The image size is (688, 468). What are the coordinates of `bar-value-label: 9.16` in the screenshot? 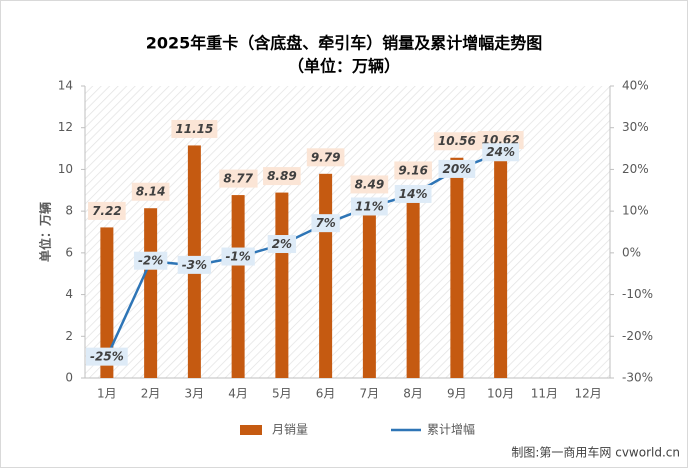 It's located at (413, 170).